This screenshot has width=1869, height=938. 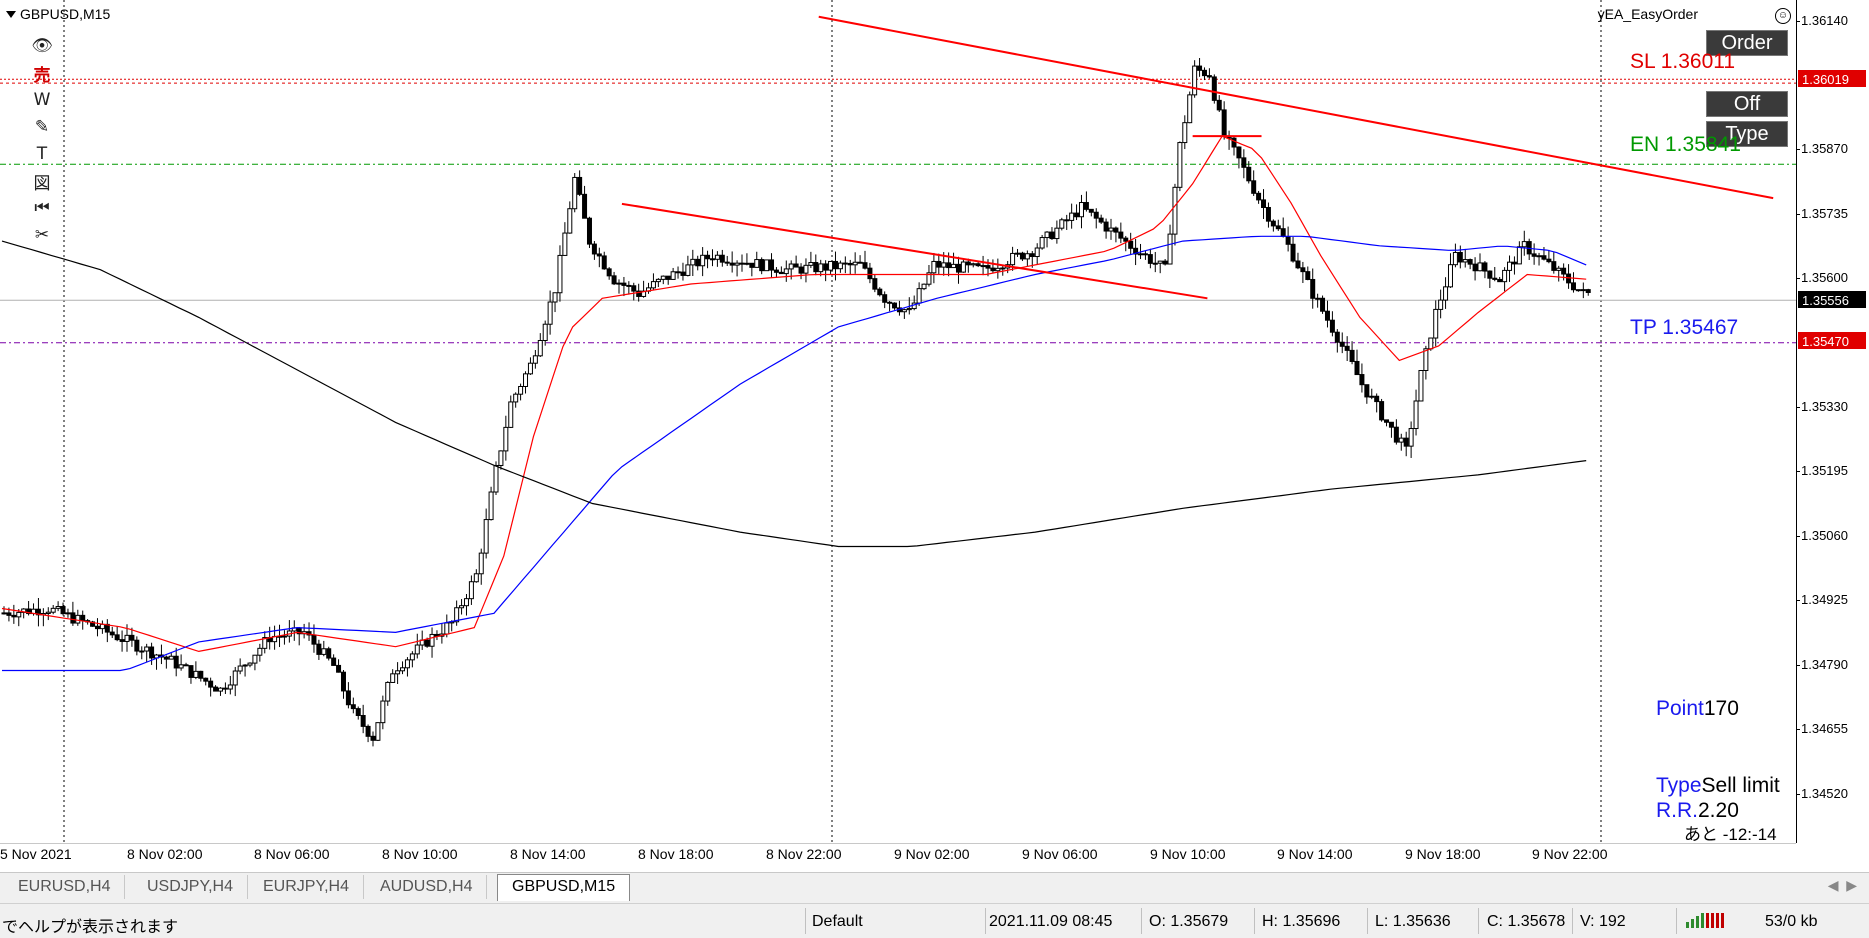 What do you see at coordinates (42, 154) in the screenshot?
I see `text-icon: T` at bounding box center [42, 154].